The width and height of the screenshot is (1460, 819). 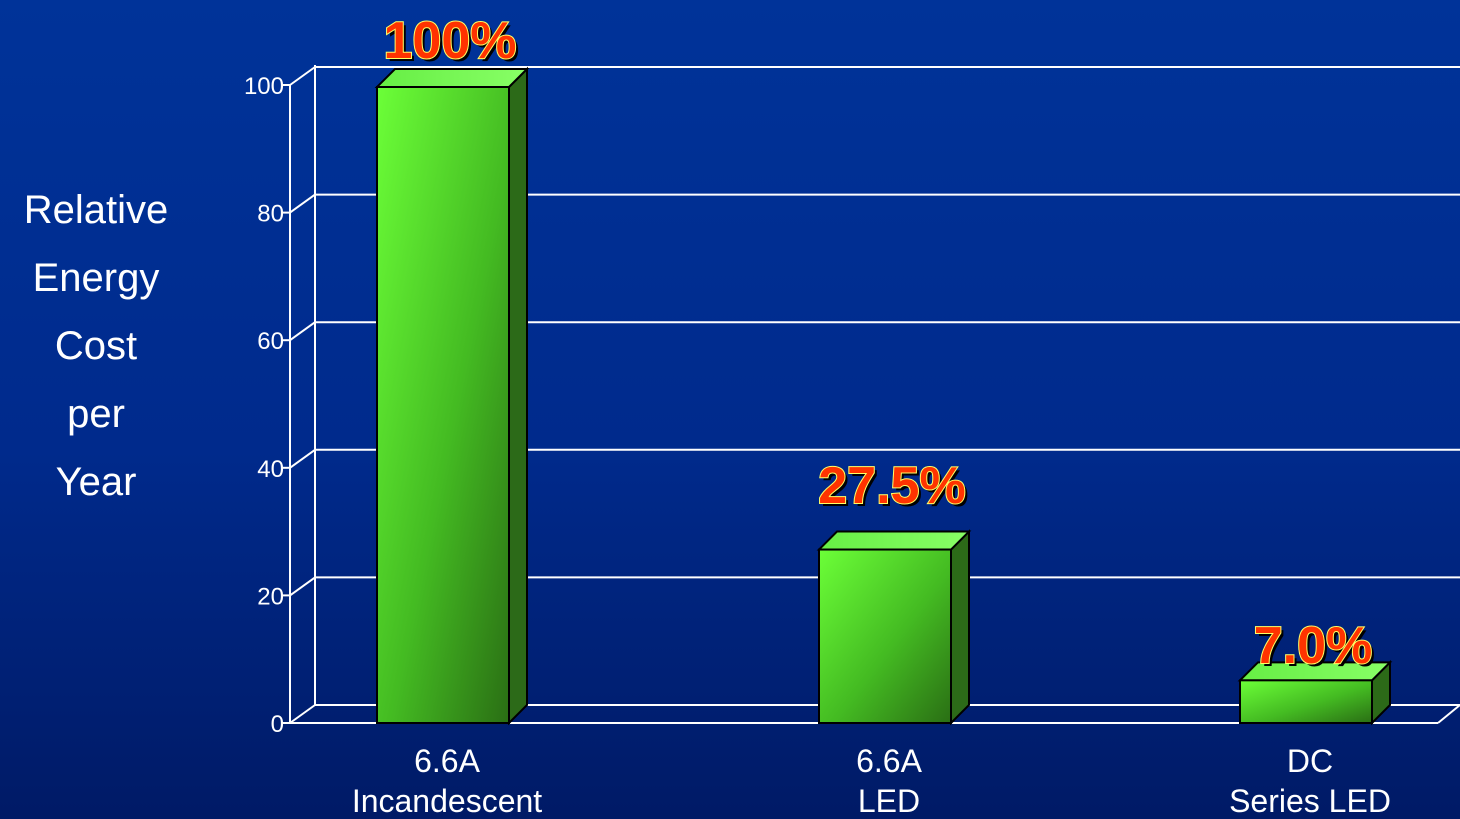 I want to click on y-axis-label-line: Energy, so click(x=96, y=278).